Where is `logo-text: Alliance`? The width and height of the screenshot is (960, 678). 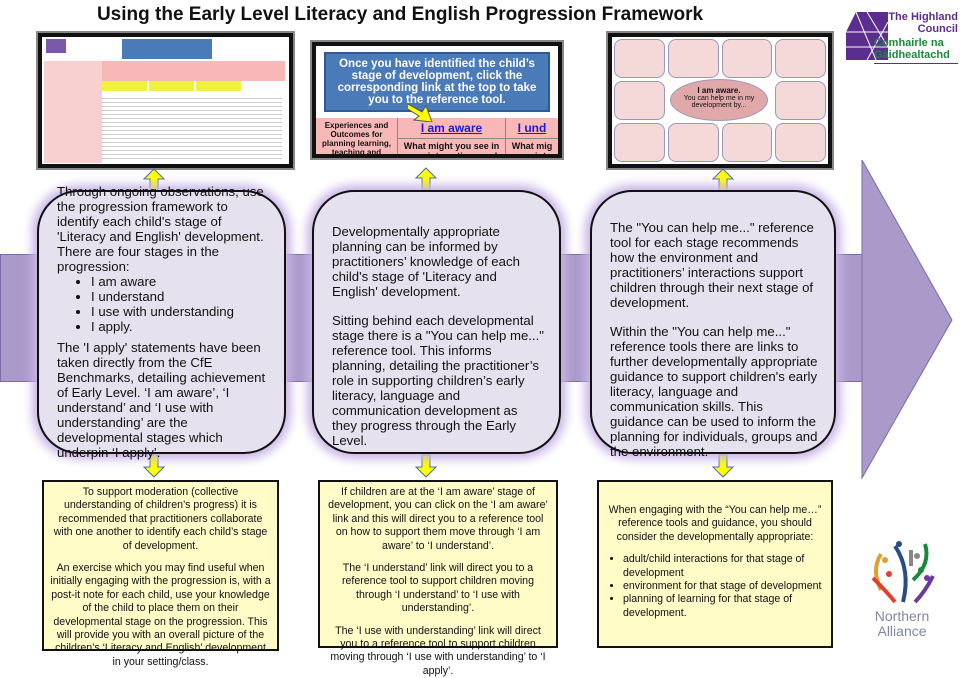
logo-text: Alliance is located at coordinates (902, 631).